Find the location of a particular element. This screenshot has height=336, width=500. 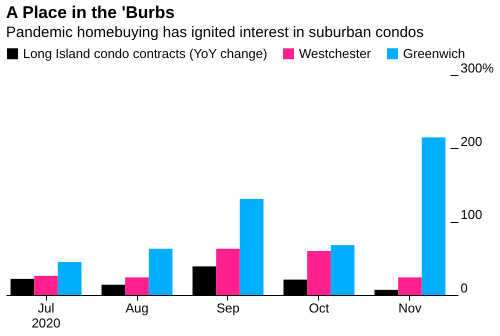

y-tick-label: 300% is located at coordinates (477, 68).